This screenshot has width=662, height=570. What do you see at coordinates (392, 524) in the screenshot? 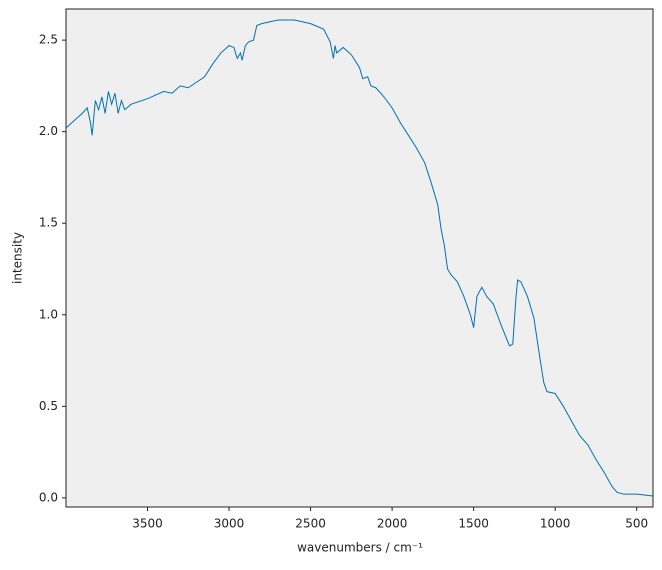
I see `x-tick-label: 2000` at bounding box center [392, 524].